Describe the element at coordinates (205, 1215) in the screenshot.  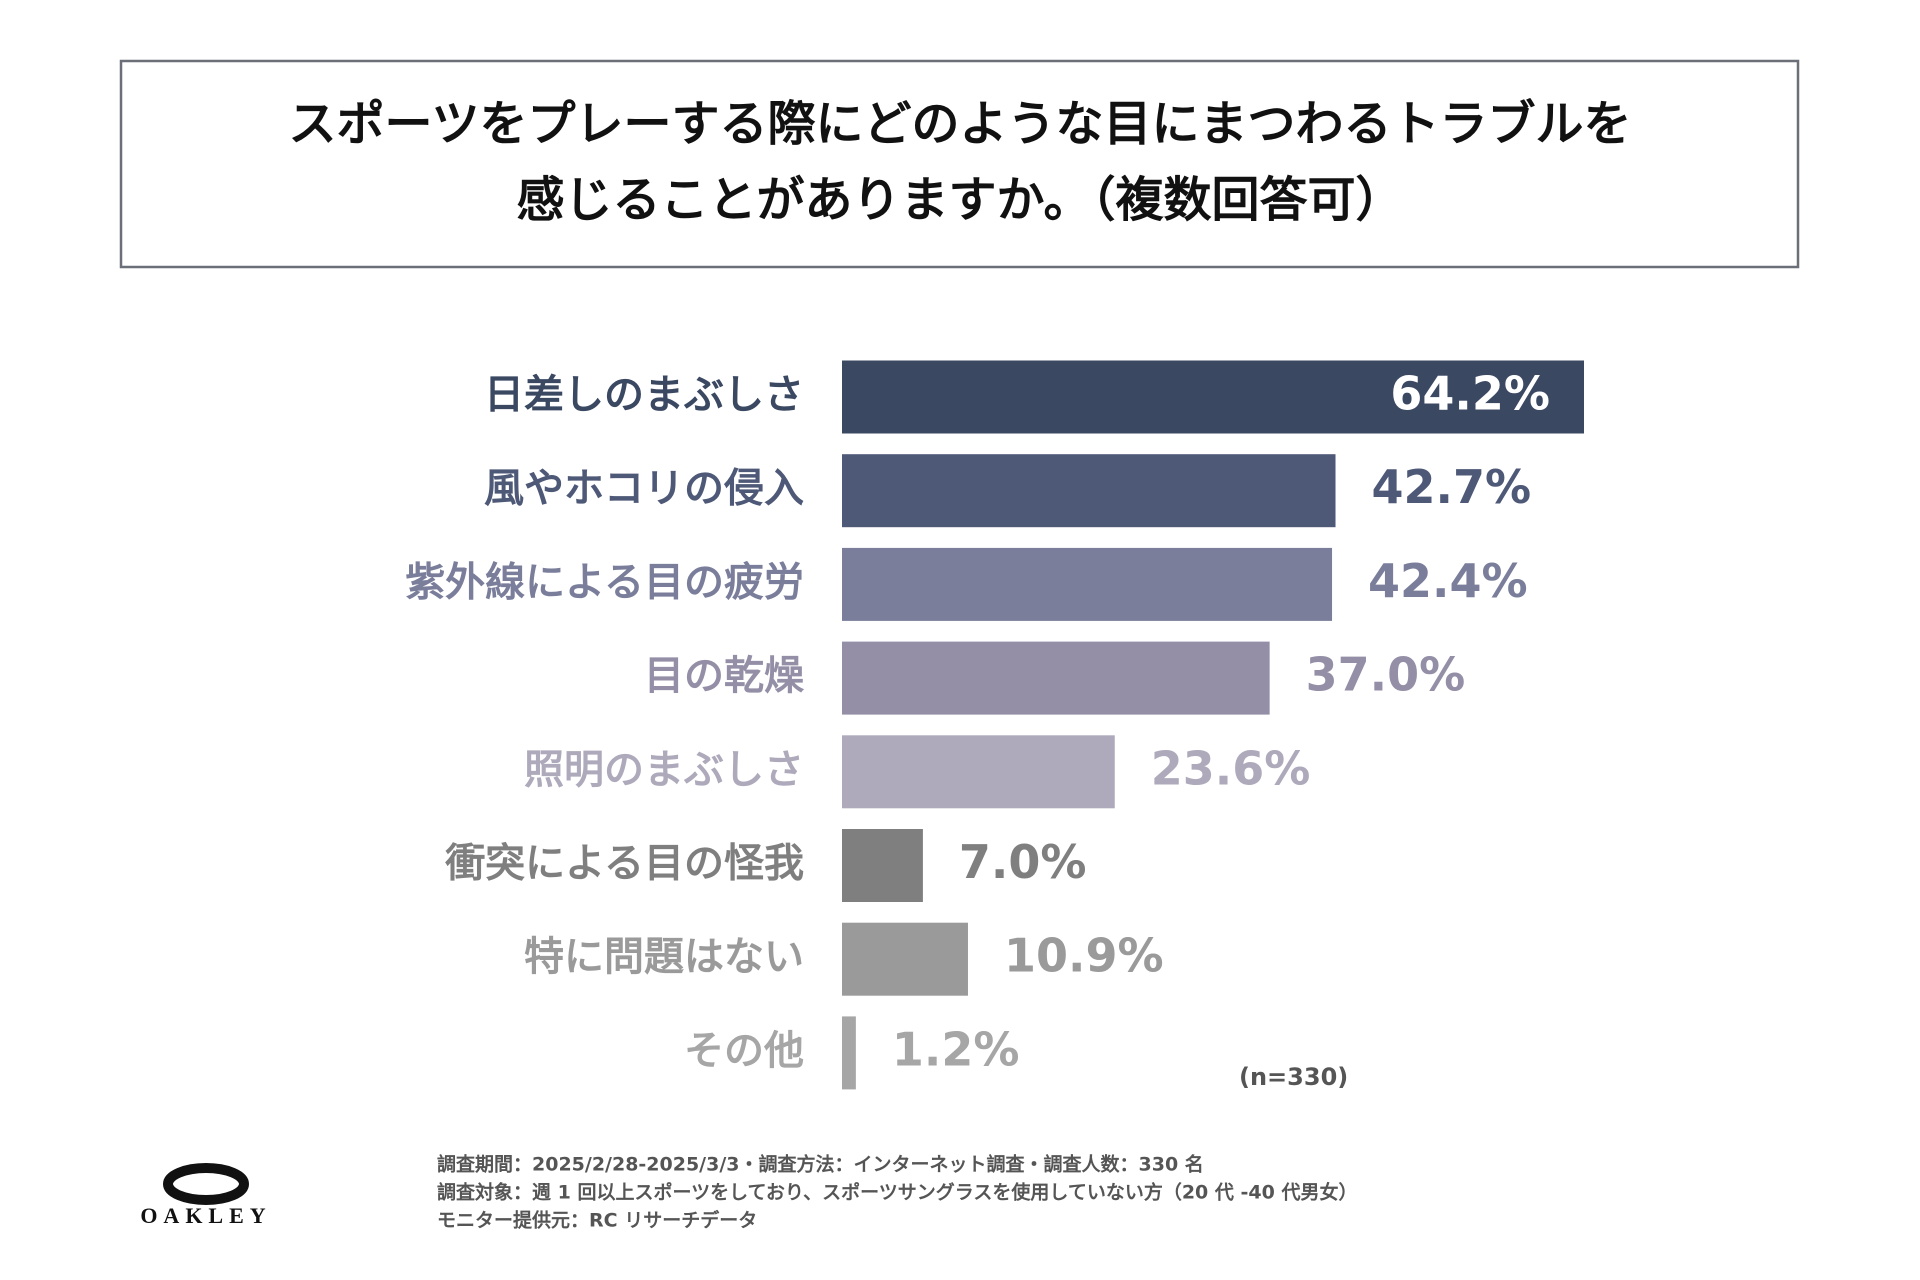
I see `logo-text: OAKLEY` at that location.